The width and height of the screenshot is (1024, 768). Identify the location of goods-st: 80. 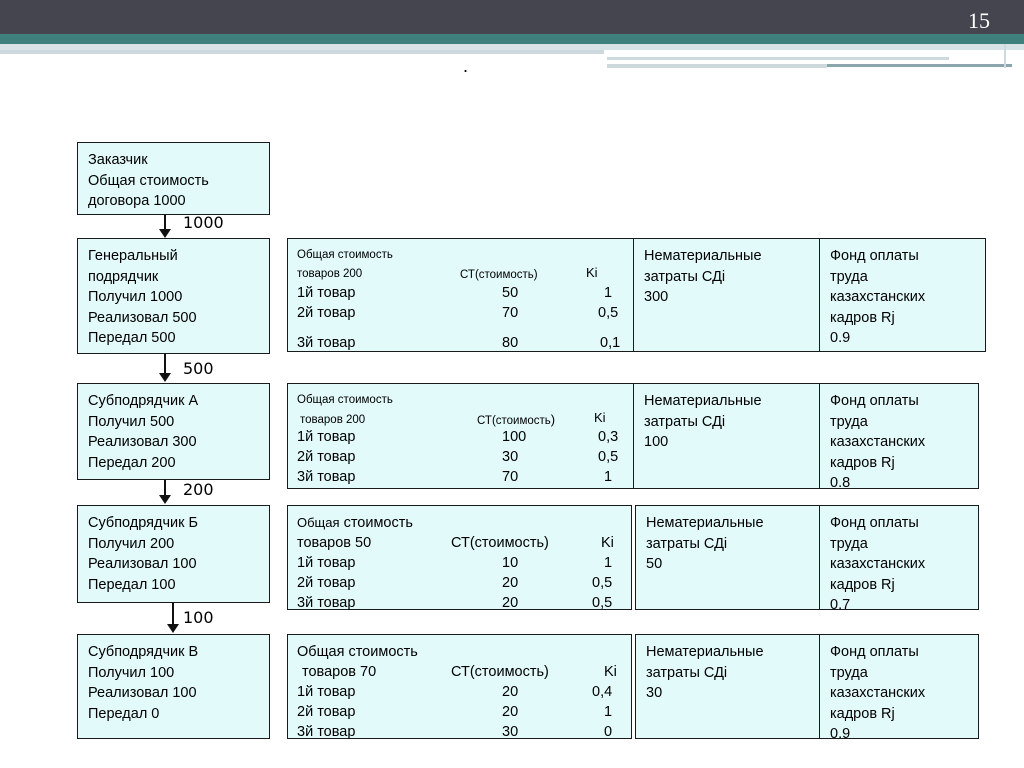
(510, 343).